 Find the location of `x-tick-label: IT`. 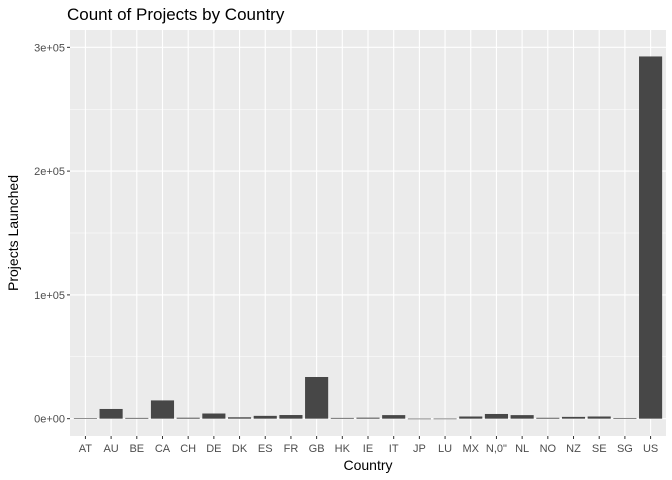

x-tick-label: IT is located at coordinates (394, 449).